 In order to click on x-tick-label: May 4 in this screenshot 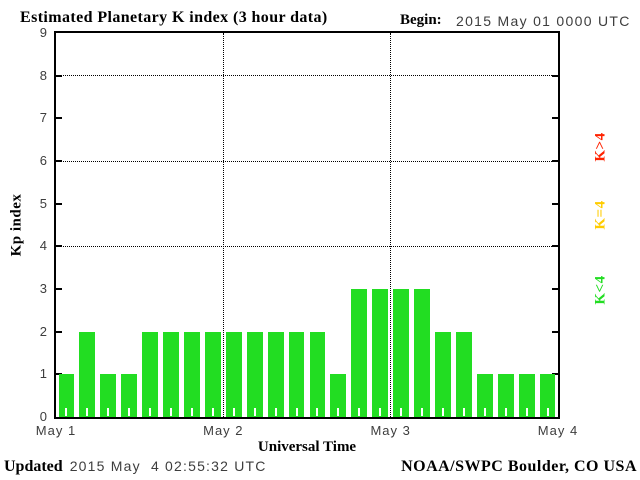, I will do `click(558, 430)`.